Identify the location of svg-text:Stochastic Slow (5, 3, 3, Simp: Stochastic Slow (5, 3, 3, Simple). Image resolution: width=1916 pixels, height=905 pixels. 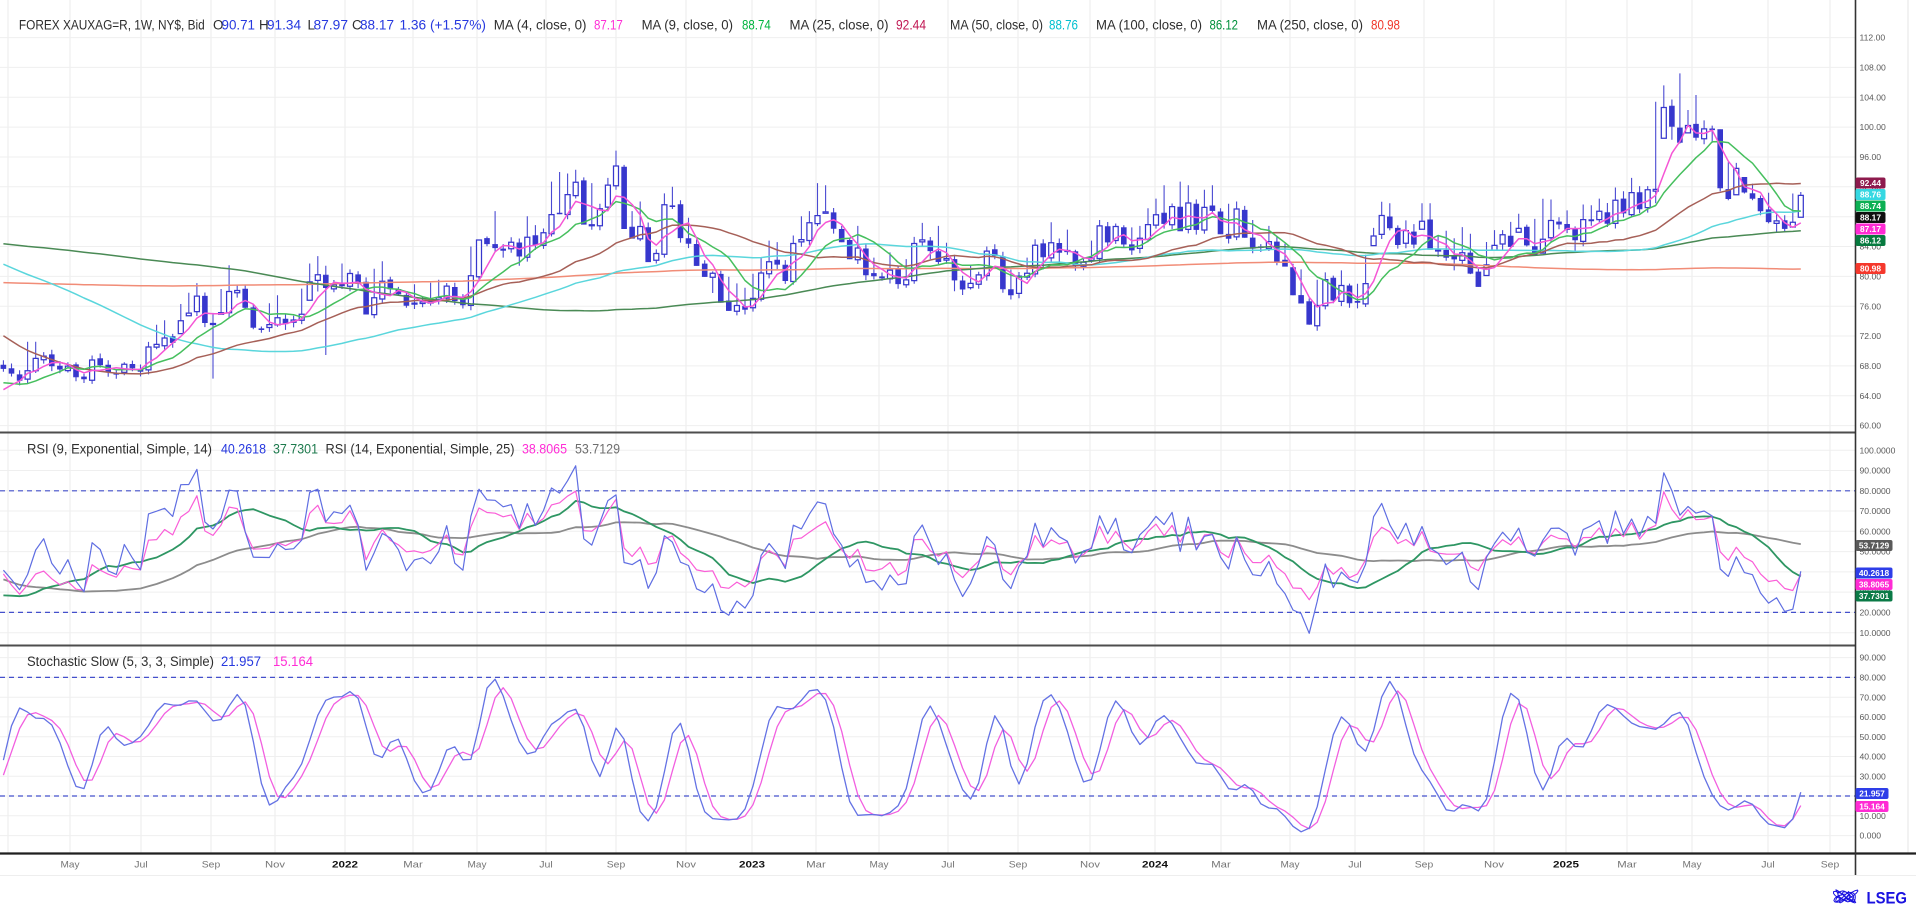
(120, 661).